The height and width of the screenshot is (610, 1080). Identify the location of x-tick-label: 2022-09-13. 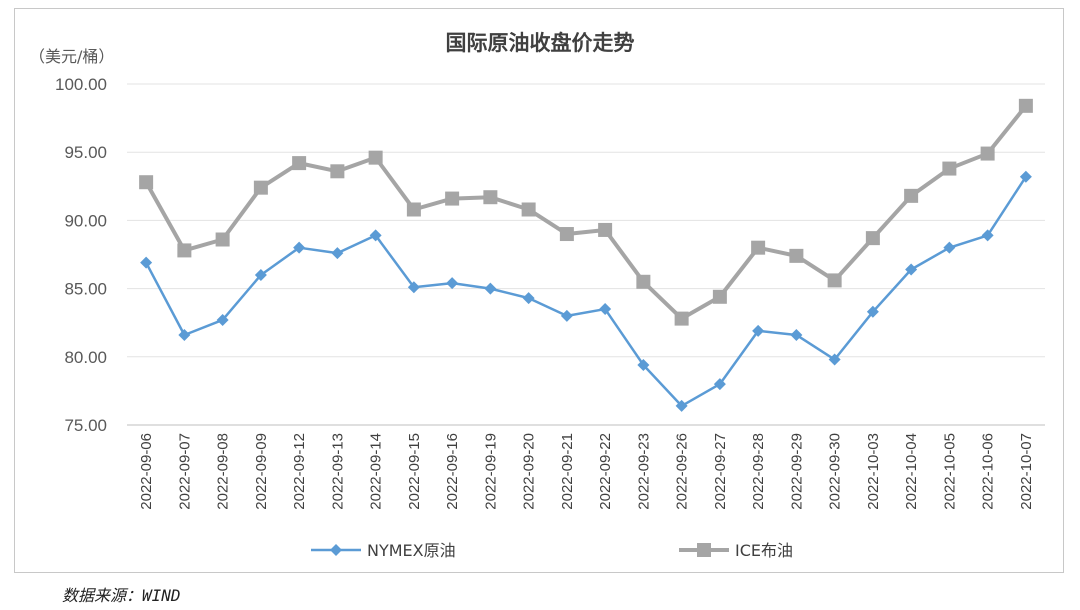
(337, 471).